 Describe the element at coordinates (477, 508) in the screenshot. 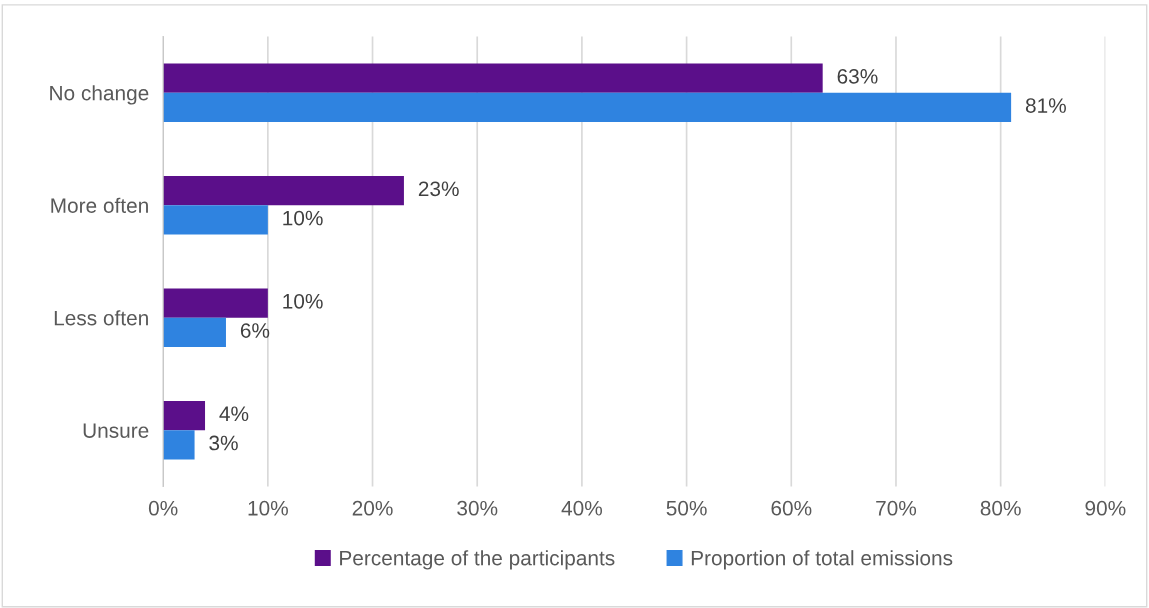

I see `x-tick-label: 30%` at that location.